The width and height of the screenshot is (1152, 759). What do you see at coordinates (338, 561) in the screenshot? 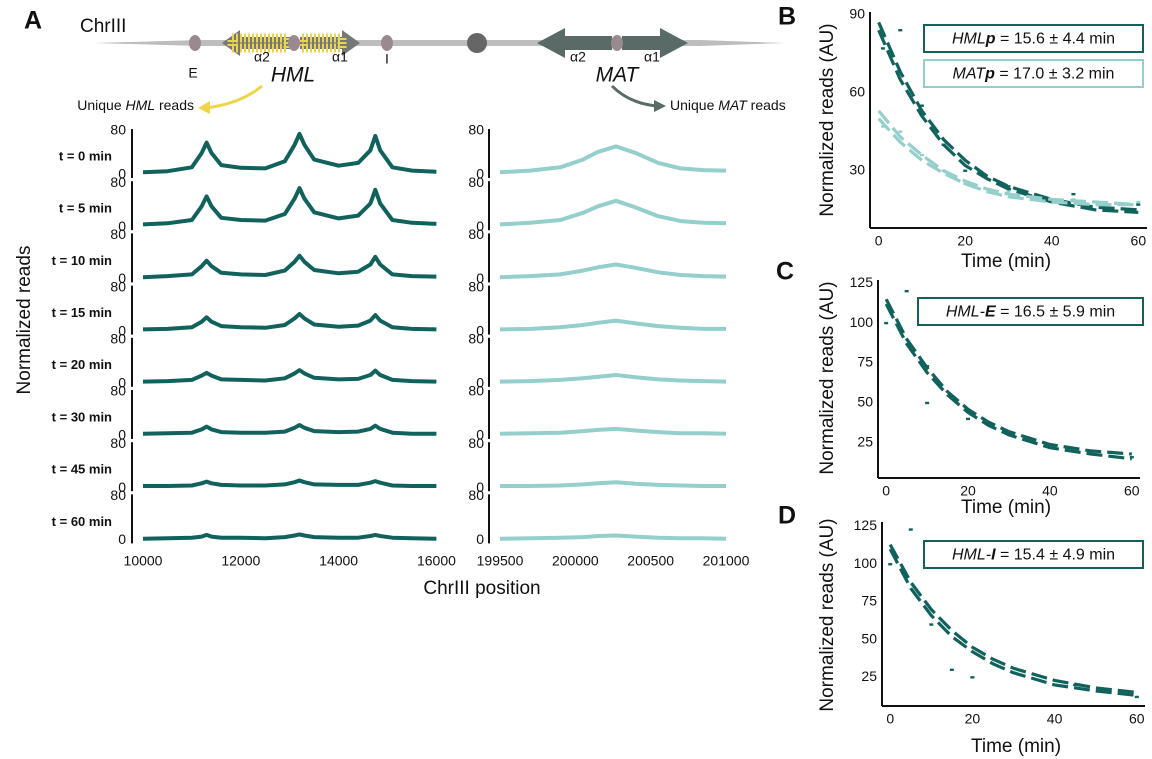
I see `x-tick-label: 14000` at bounding box center [338, 561].